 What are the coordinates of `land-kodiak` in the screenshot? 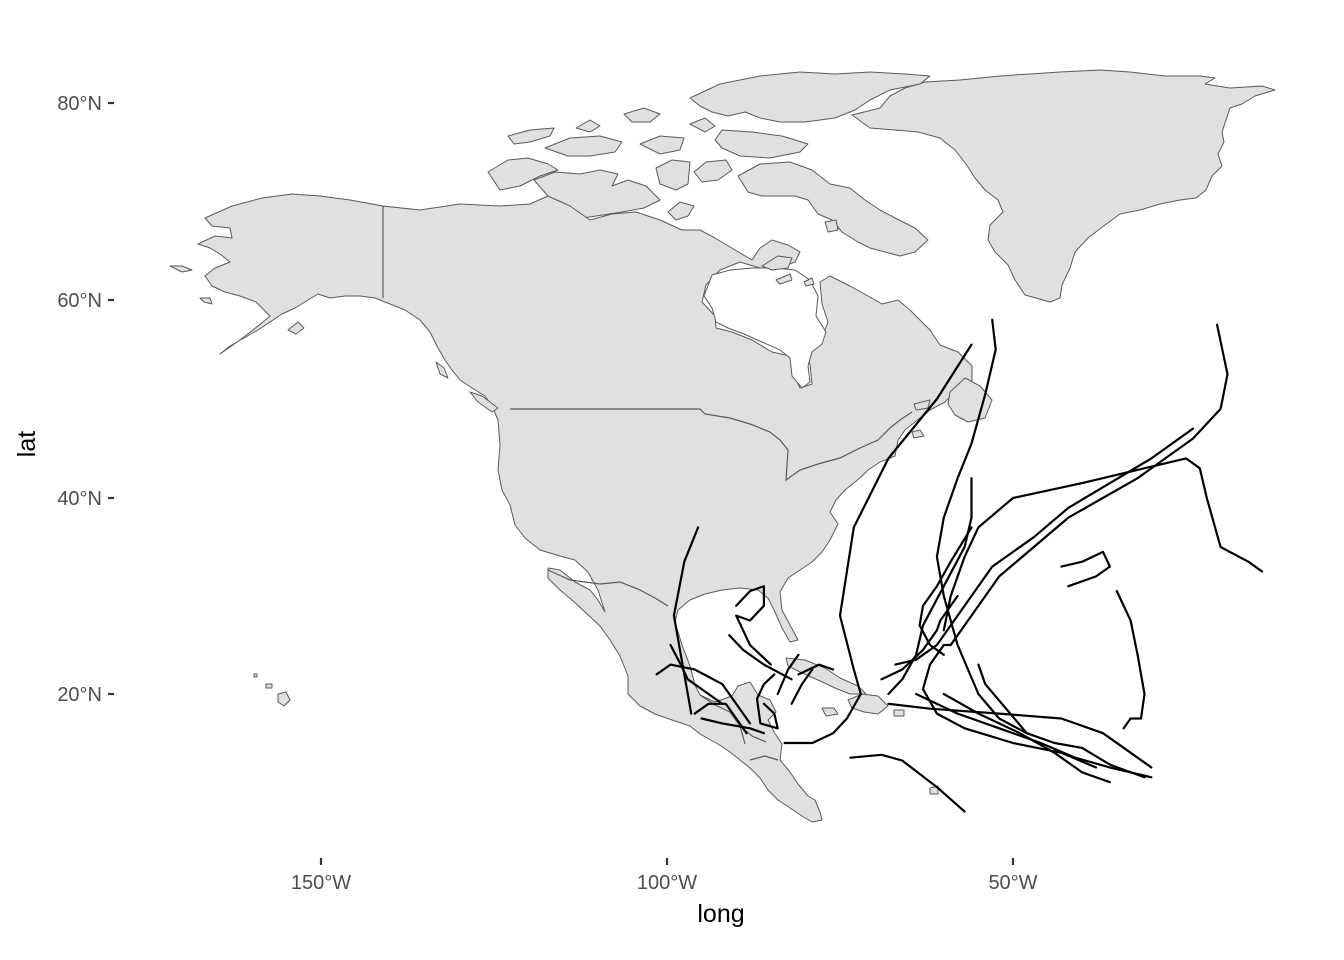 It's located at (296, 328).